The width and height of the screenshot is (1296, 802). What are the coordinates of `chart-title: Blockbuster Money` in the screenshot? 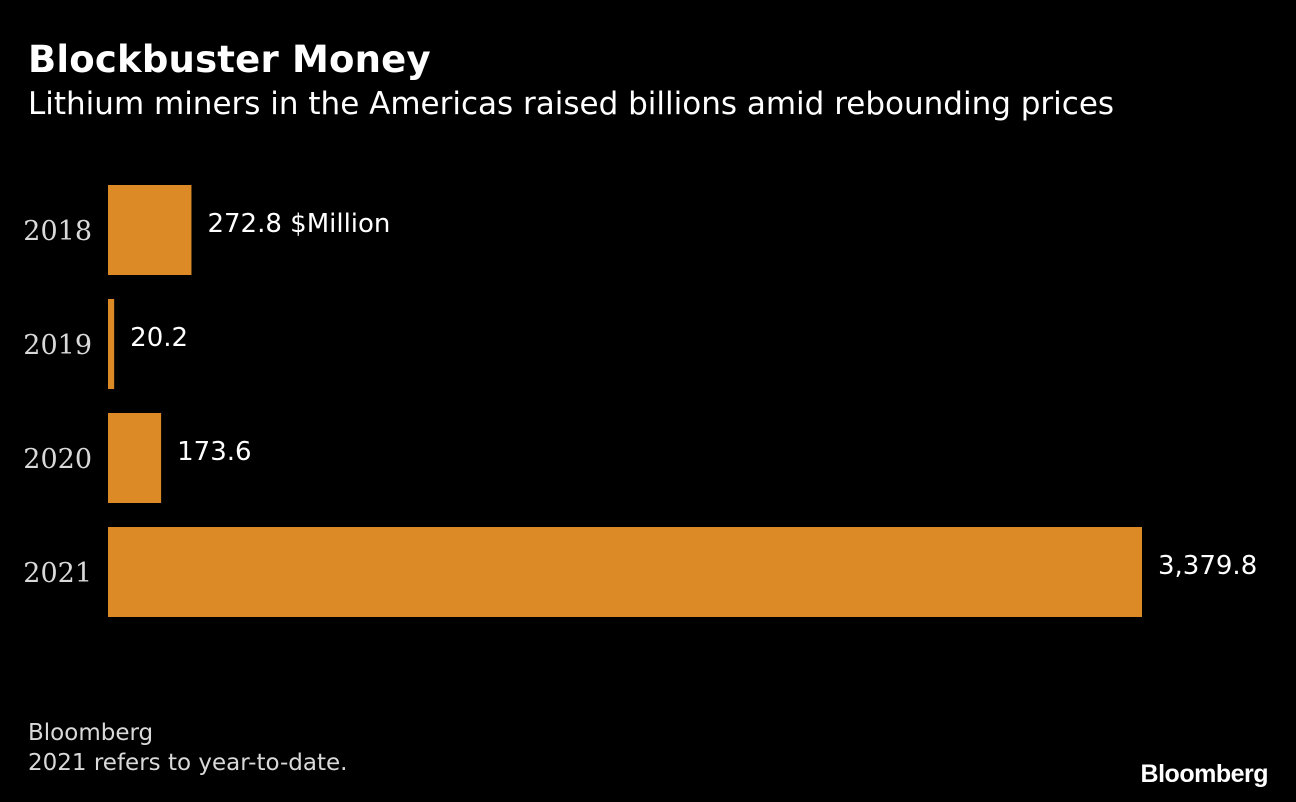 It's located at (229, 59).